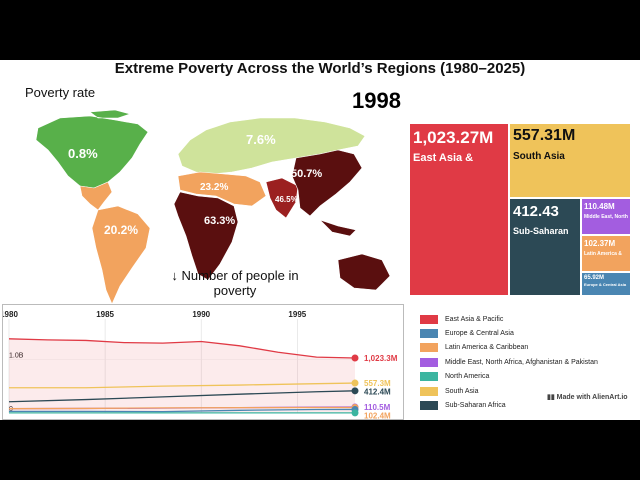  I want to click on tile-name: Latin America &, so click(603, 254).